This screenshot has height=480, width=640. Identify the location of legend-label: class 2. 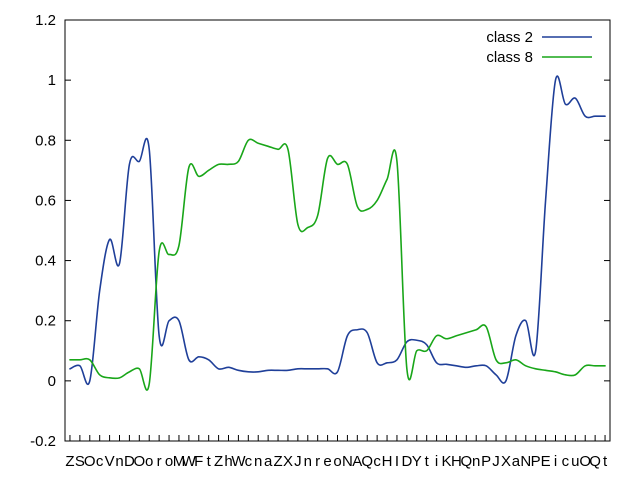
(509, 37).